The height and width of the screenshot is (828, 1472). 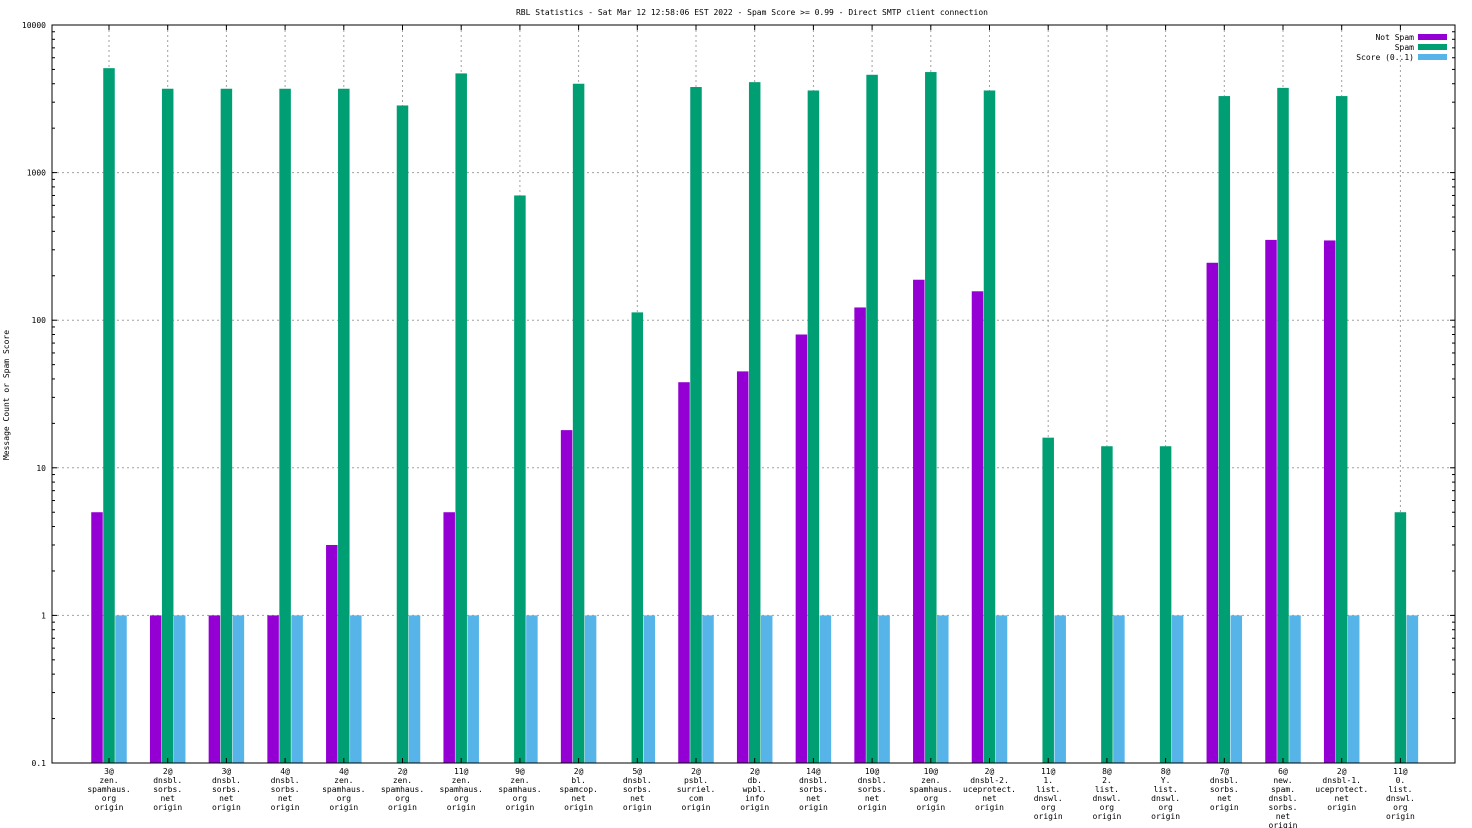 I want to click on x-tick-label-line: spamcop., so click(x=578, y=789).